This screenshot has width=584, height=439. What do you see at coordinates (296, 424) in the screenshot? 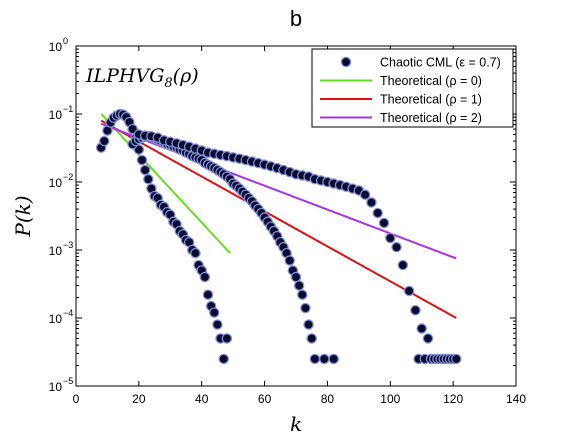
I see `x-axis-label: k` at bounding box center [296, 424].